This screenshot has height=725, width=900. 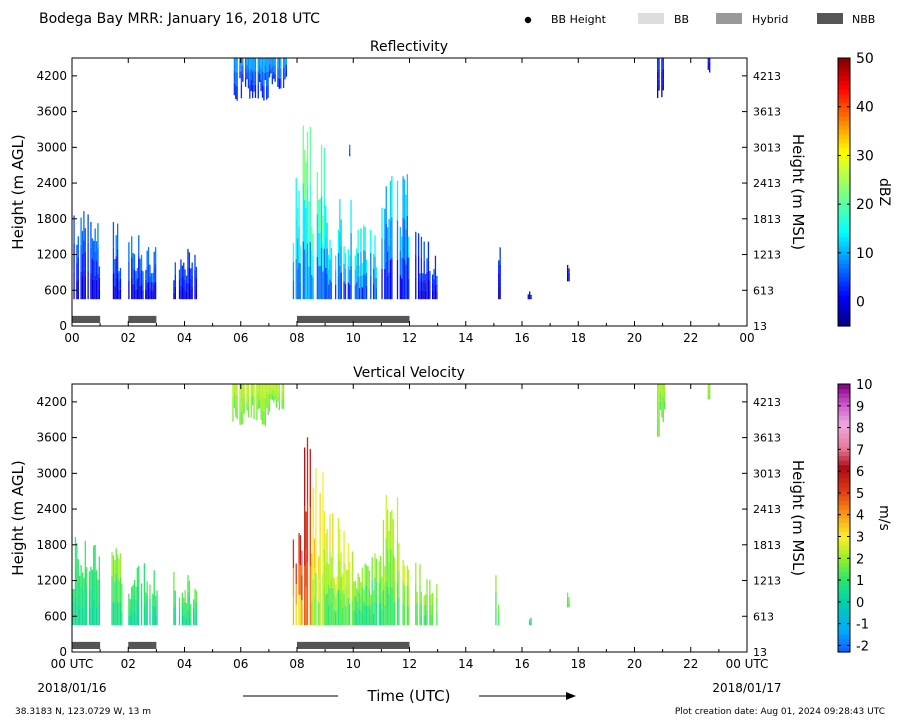 What do you see at coordinates (767, 438) in the screenshot?
I see `velocity-ytick-right-label: 3613` at bounding box center [767, 438].